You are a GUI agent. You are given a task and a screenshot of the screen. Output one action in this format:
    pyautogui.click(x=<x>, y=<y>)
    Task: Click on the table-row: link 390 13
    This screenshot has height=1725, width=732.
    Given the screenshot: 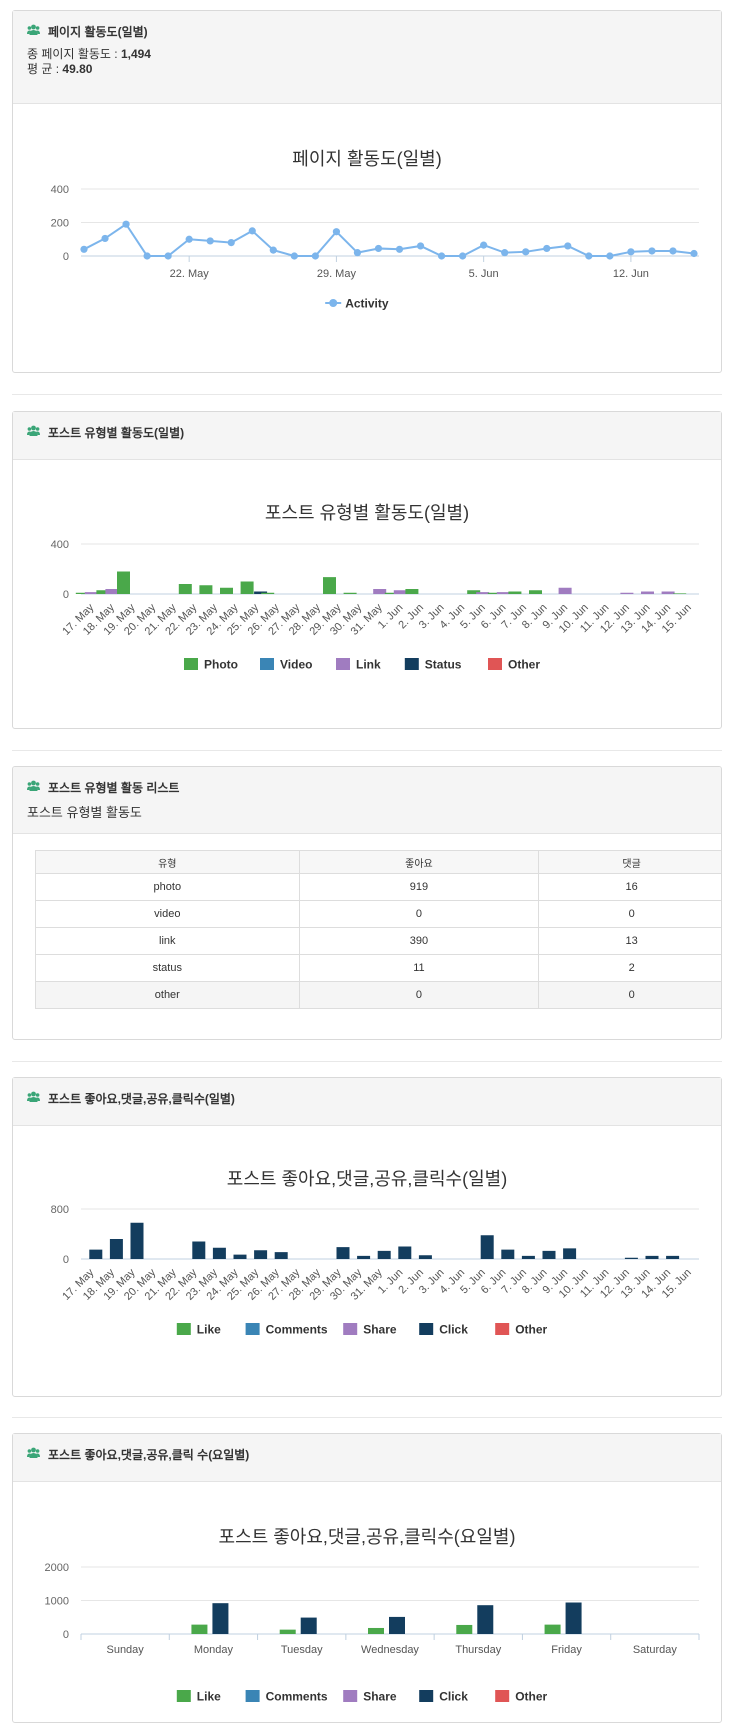 What is the action you would take?
    pyautogui.click(x=378, y=941)
    